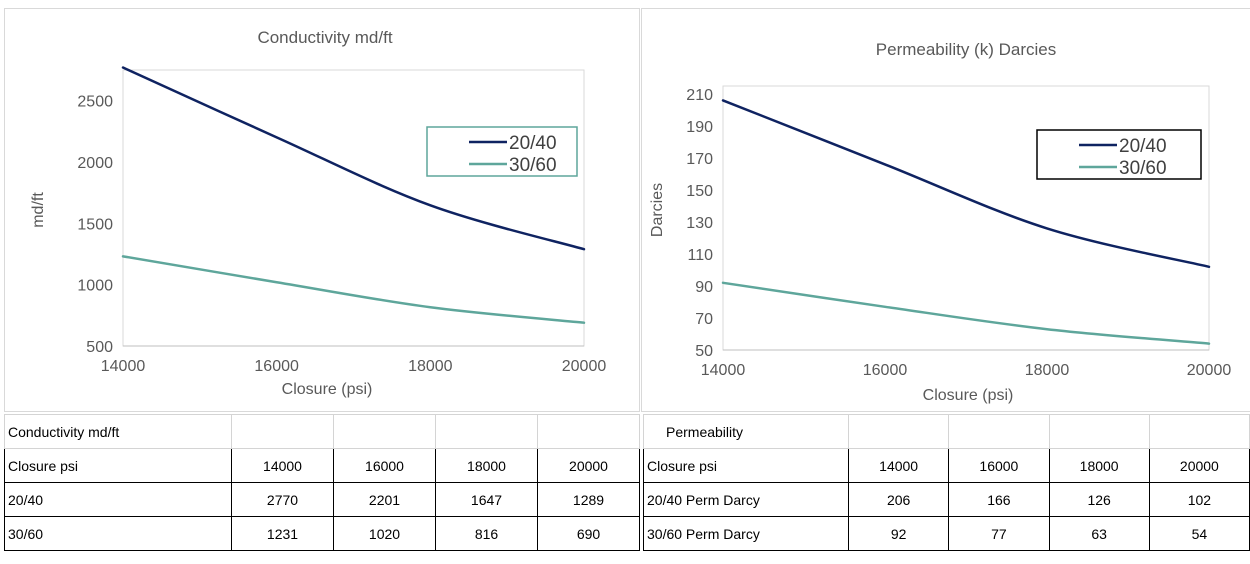 Image resolution: width=1250 pixels, height=564 pixels. I want to click on y-axis-title: md/ft, so click(38, 210).